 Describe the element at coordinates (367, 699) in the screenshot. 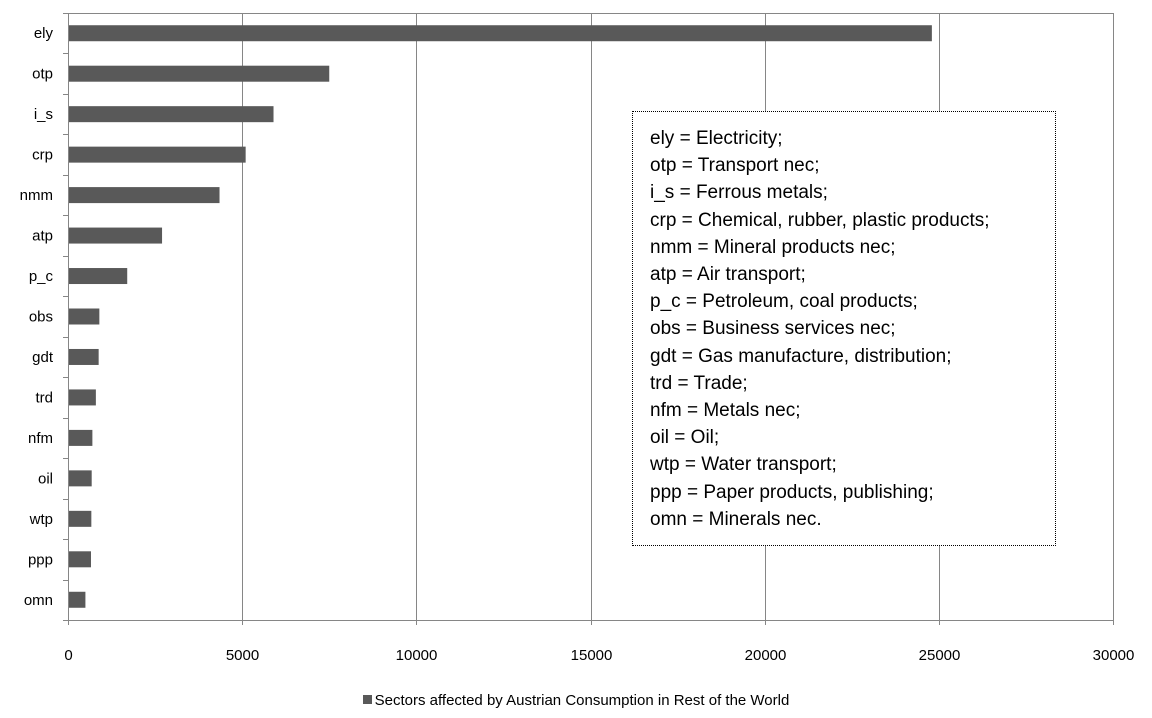

I see `legend-swatch` at that location.